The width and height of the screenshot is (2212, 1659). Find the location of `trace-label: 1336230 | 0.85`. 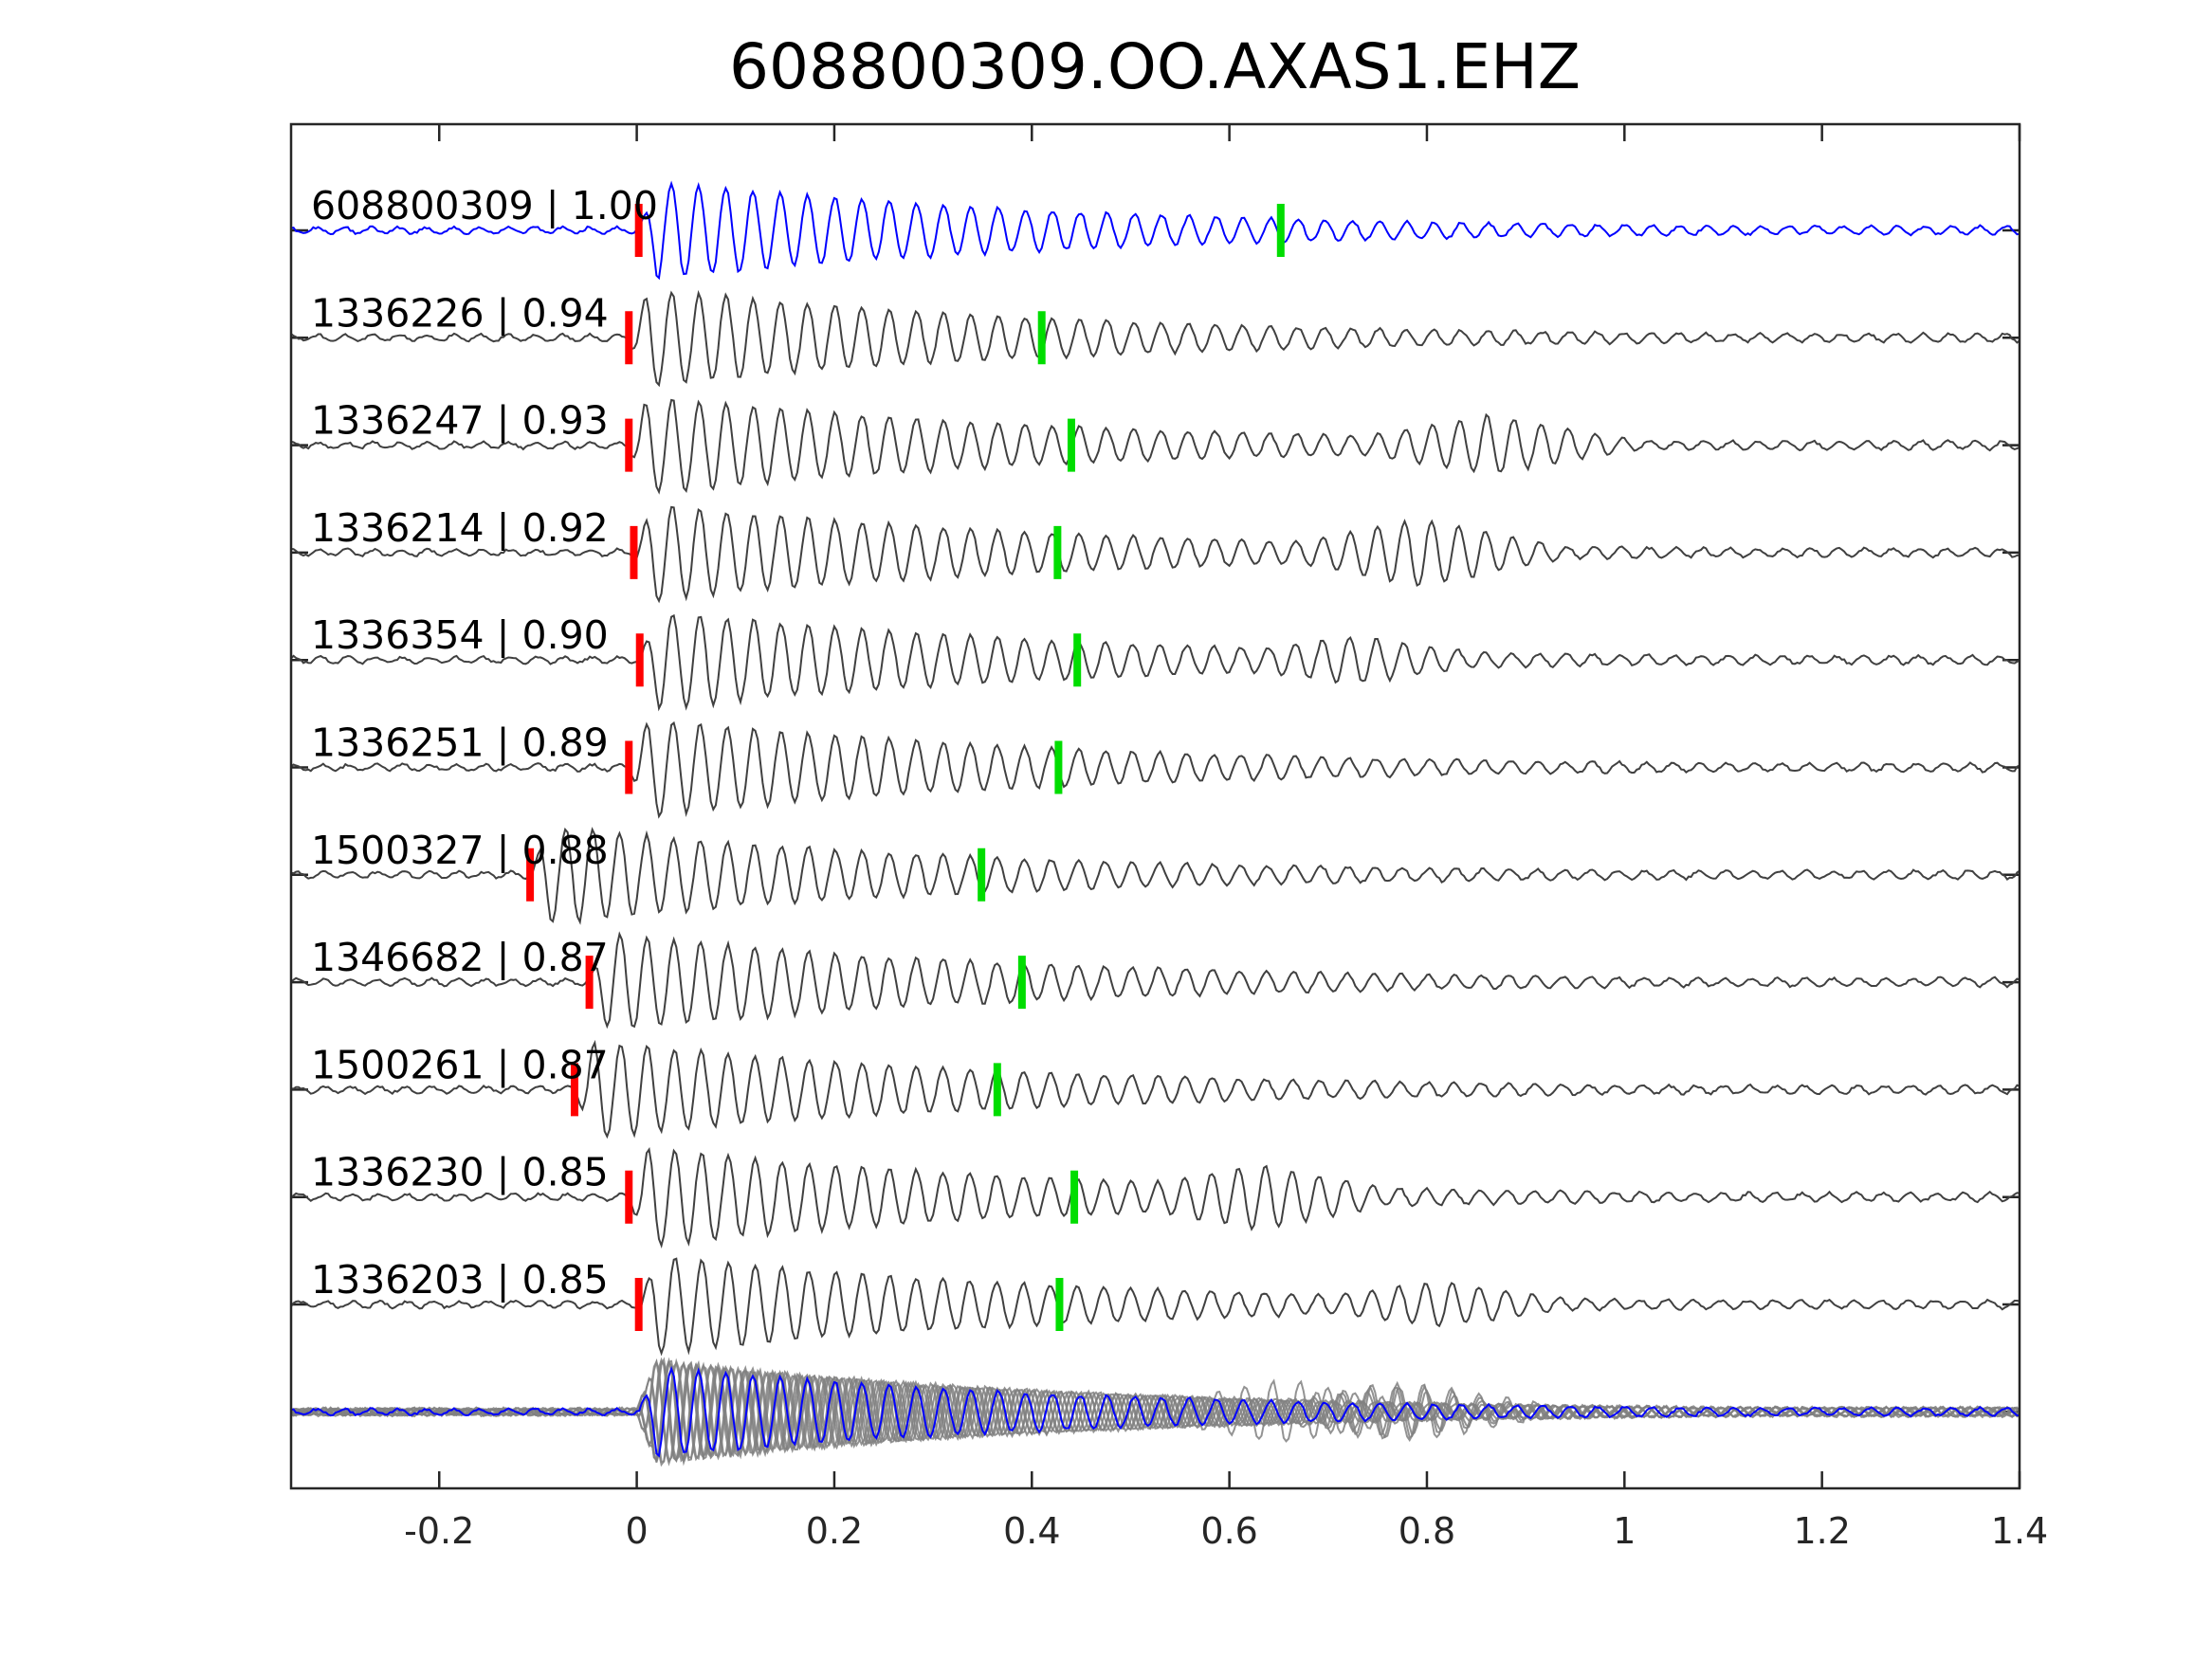

trace-label: 1336230 | 0.85 is located at coordinates (460, 1172).